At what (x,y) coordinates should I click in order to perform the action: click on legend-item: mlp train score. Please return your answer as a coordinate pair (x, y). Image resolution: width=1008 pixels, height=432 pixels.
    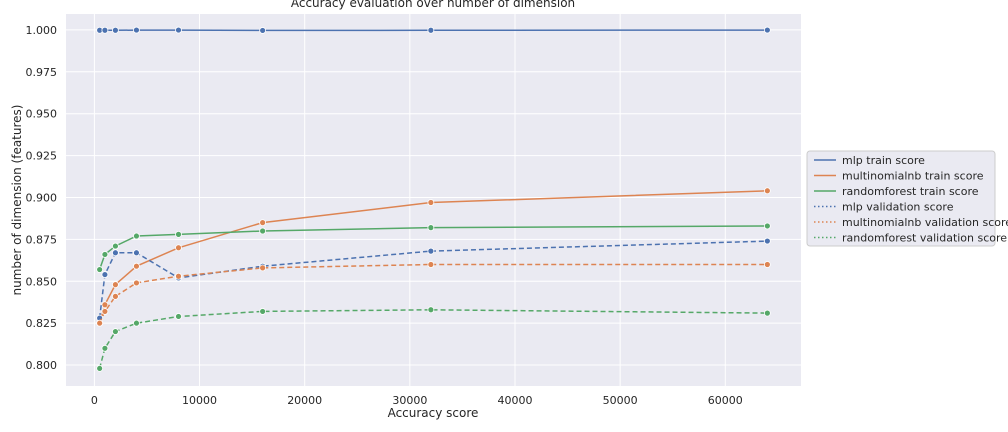
    Looking at the image, I should click on (869, 160).